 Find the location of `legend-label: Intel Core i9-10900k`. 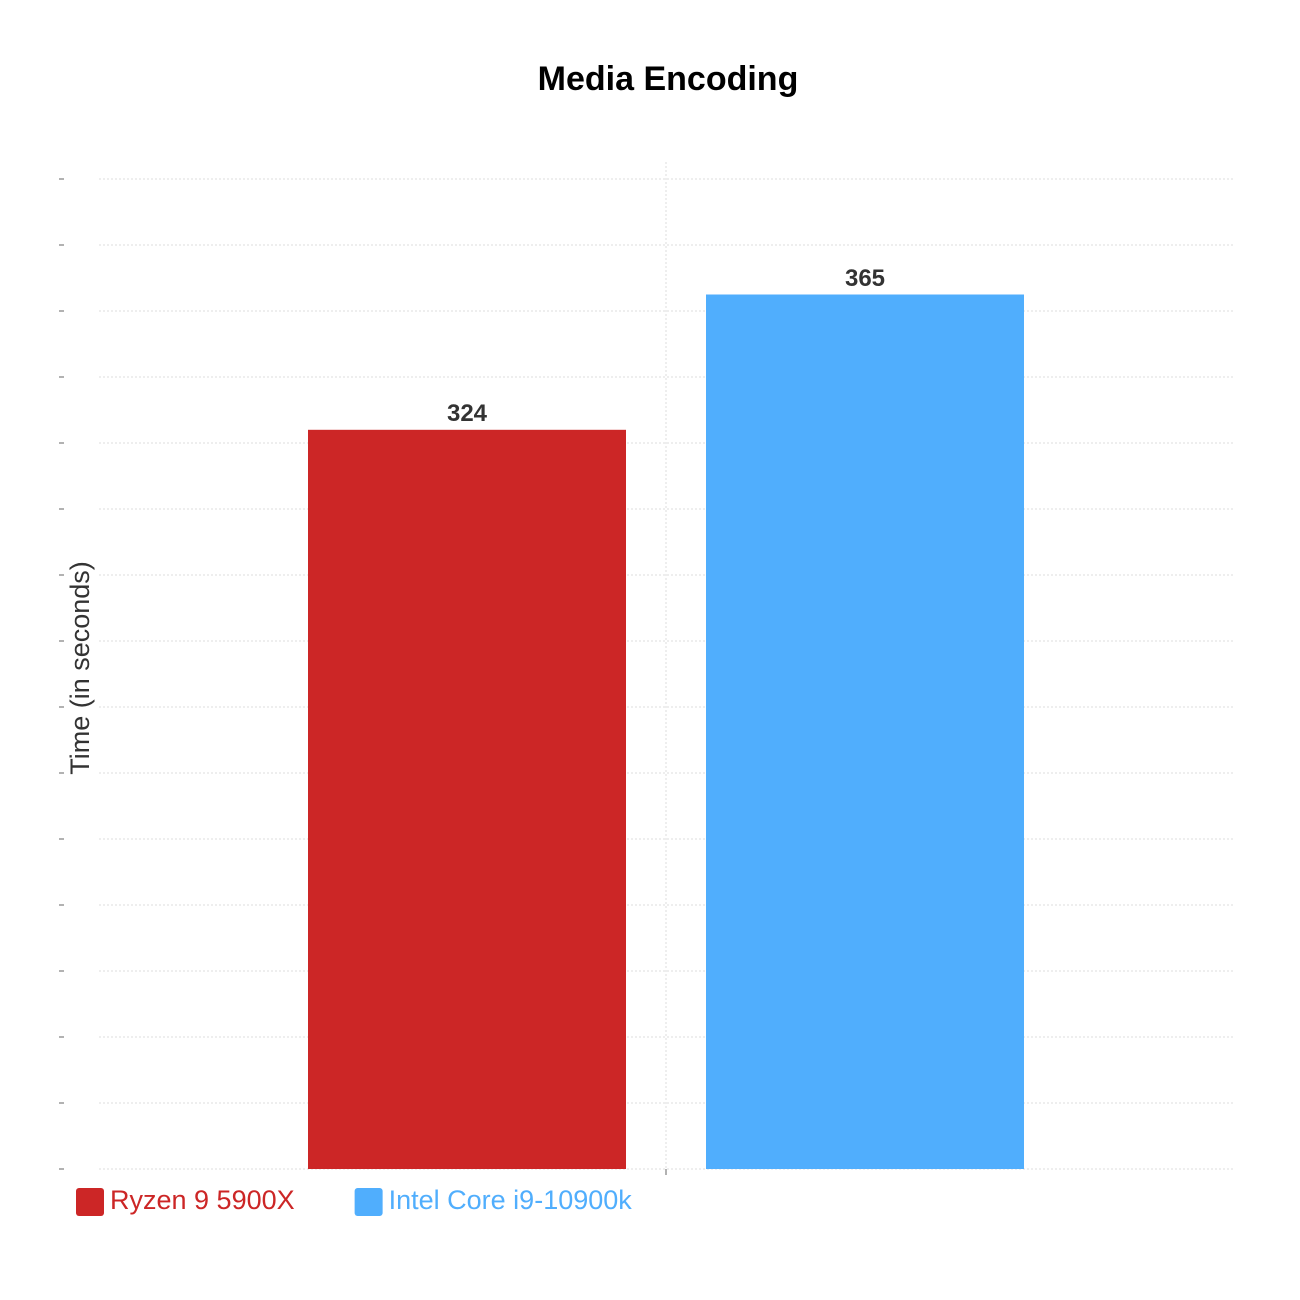

legend-label: Intel Core i9-10900k is located at coordinates (511, 1200).